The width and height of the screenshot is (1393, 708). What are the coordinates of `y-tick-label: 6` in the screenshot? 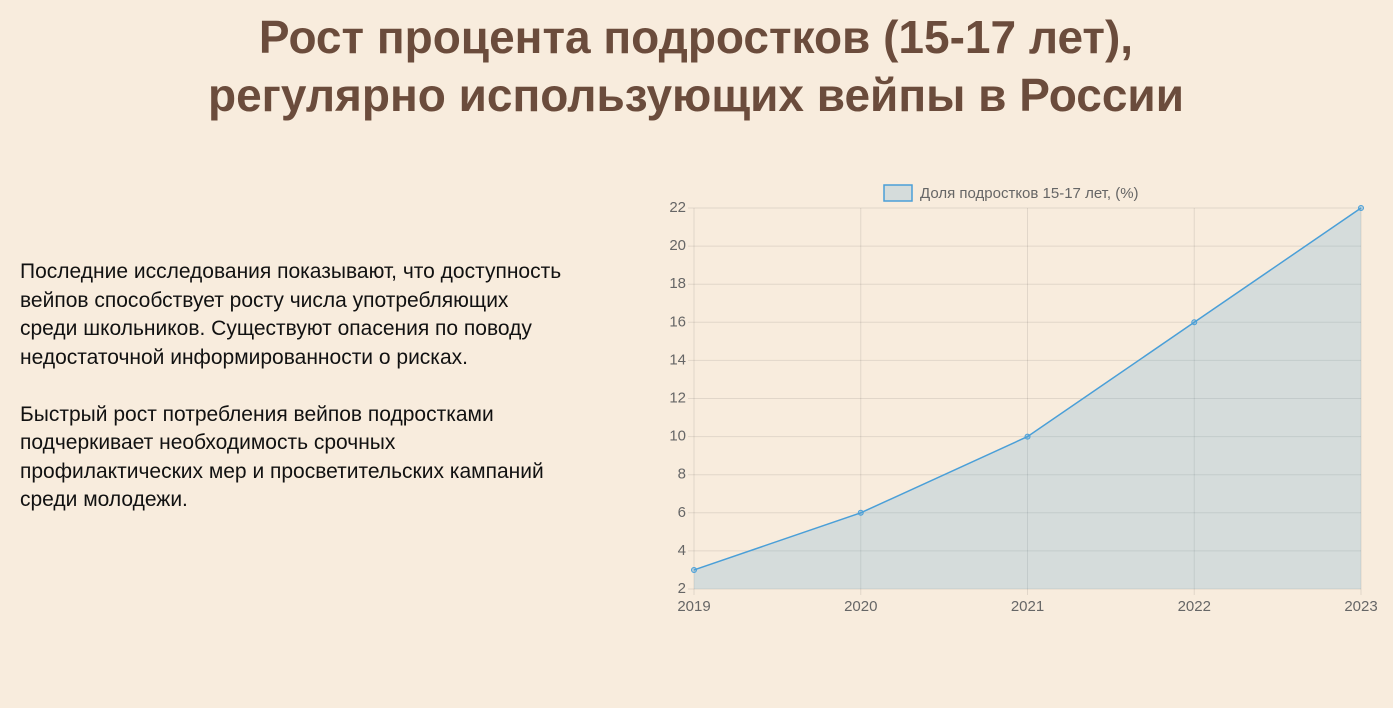 It's located at (682, 512).